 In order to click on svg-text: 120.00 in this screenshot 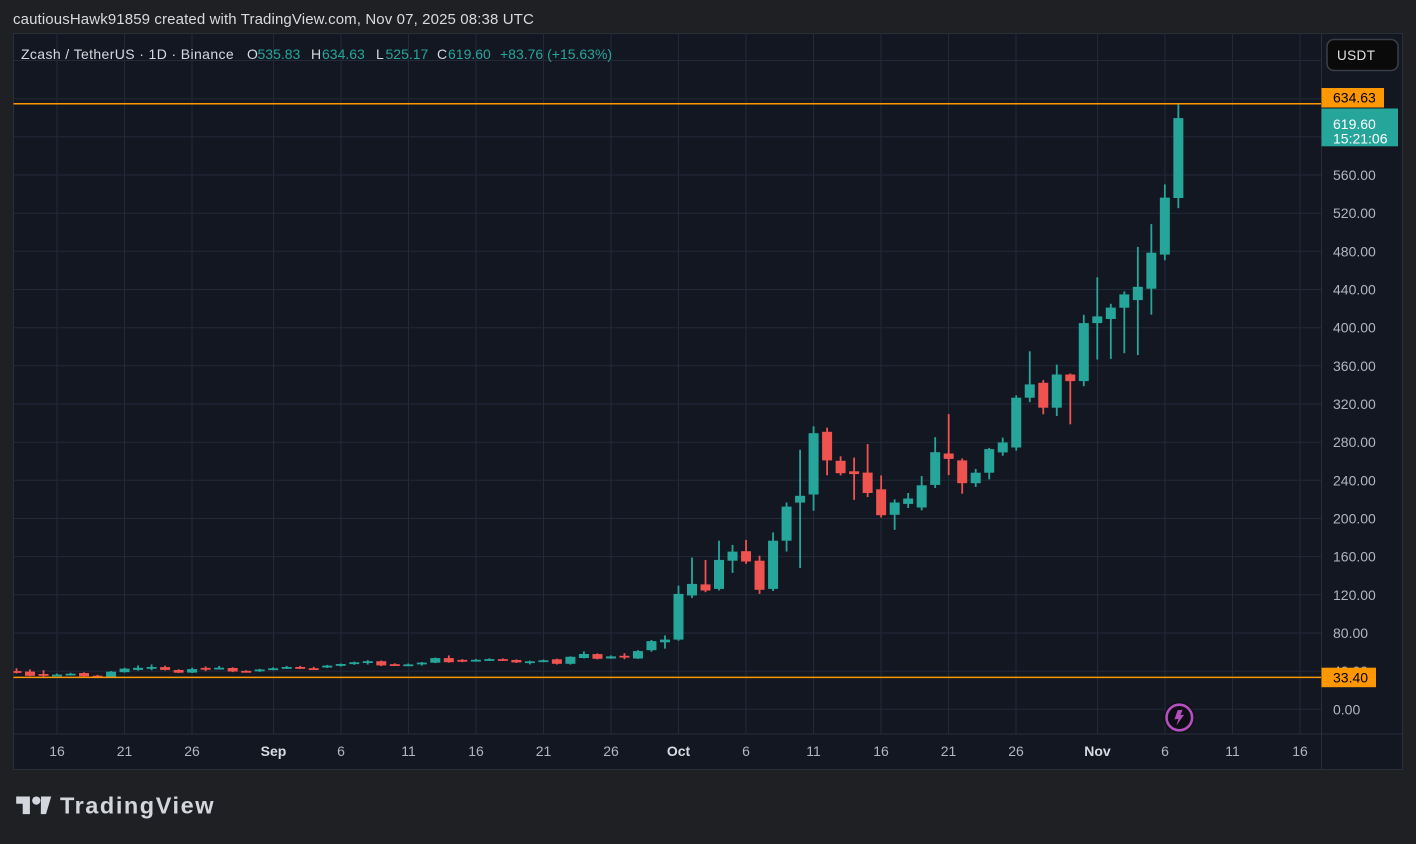, I will do `click(1354, 595)`.